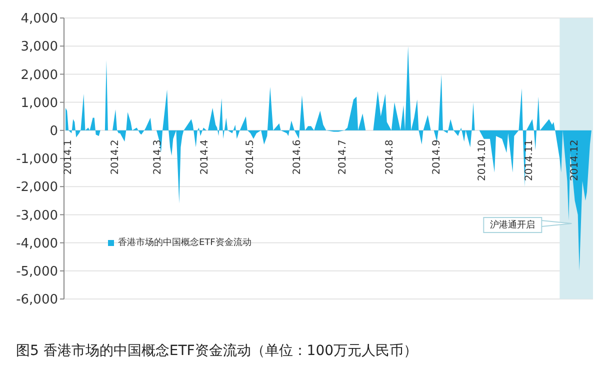 The width and height of the screenshot is (600, 388). Describe the element at coordinates (37, 160) in the screenshot. I see `y-tick-label: -1,000` at that location.